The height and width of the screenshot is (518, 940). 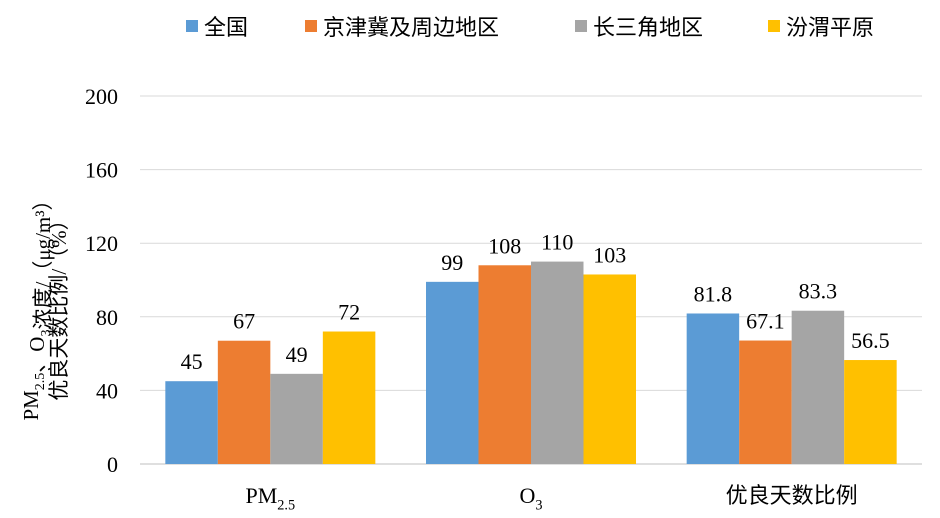 I want to click on legend-label: 全国, so click(x=226, y=28).